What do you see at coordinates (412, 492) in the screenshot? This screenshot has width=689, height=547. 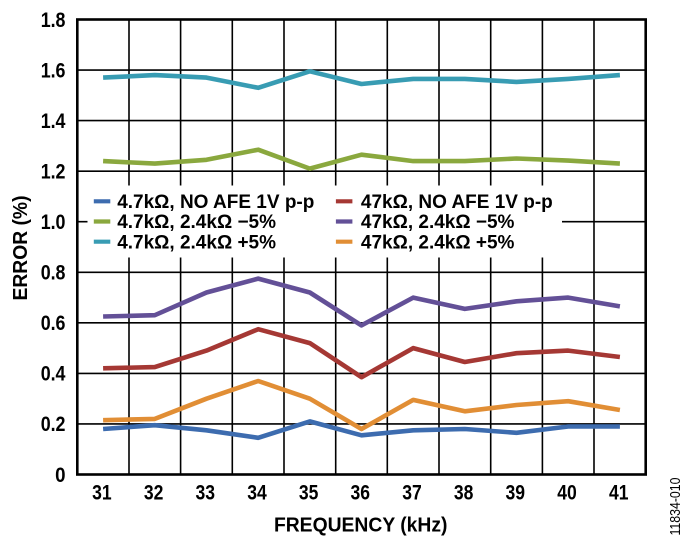 I see `svg-text: 37` at bounding box center [412, 492].